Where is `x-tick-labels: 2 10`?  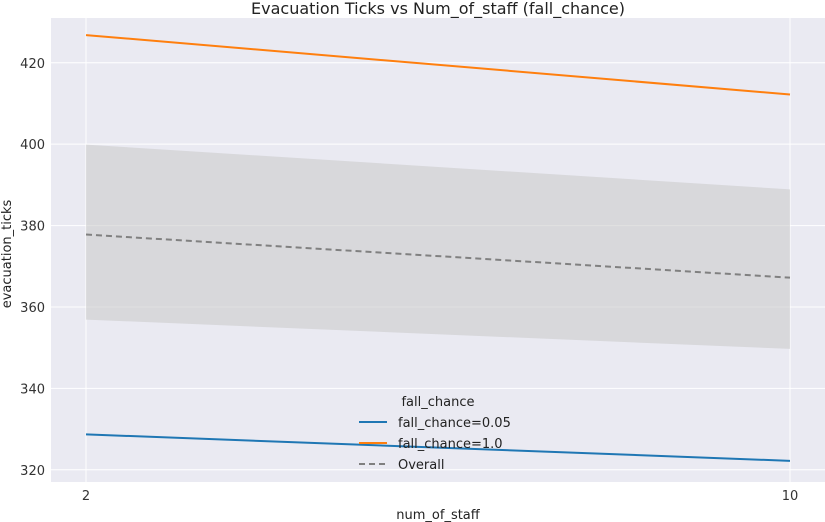
x-tick-labels: 2 10 is located at coordinates (440, 496).